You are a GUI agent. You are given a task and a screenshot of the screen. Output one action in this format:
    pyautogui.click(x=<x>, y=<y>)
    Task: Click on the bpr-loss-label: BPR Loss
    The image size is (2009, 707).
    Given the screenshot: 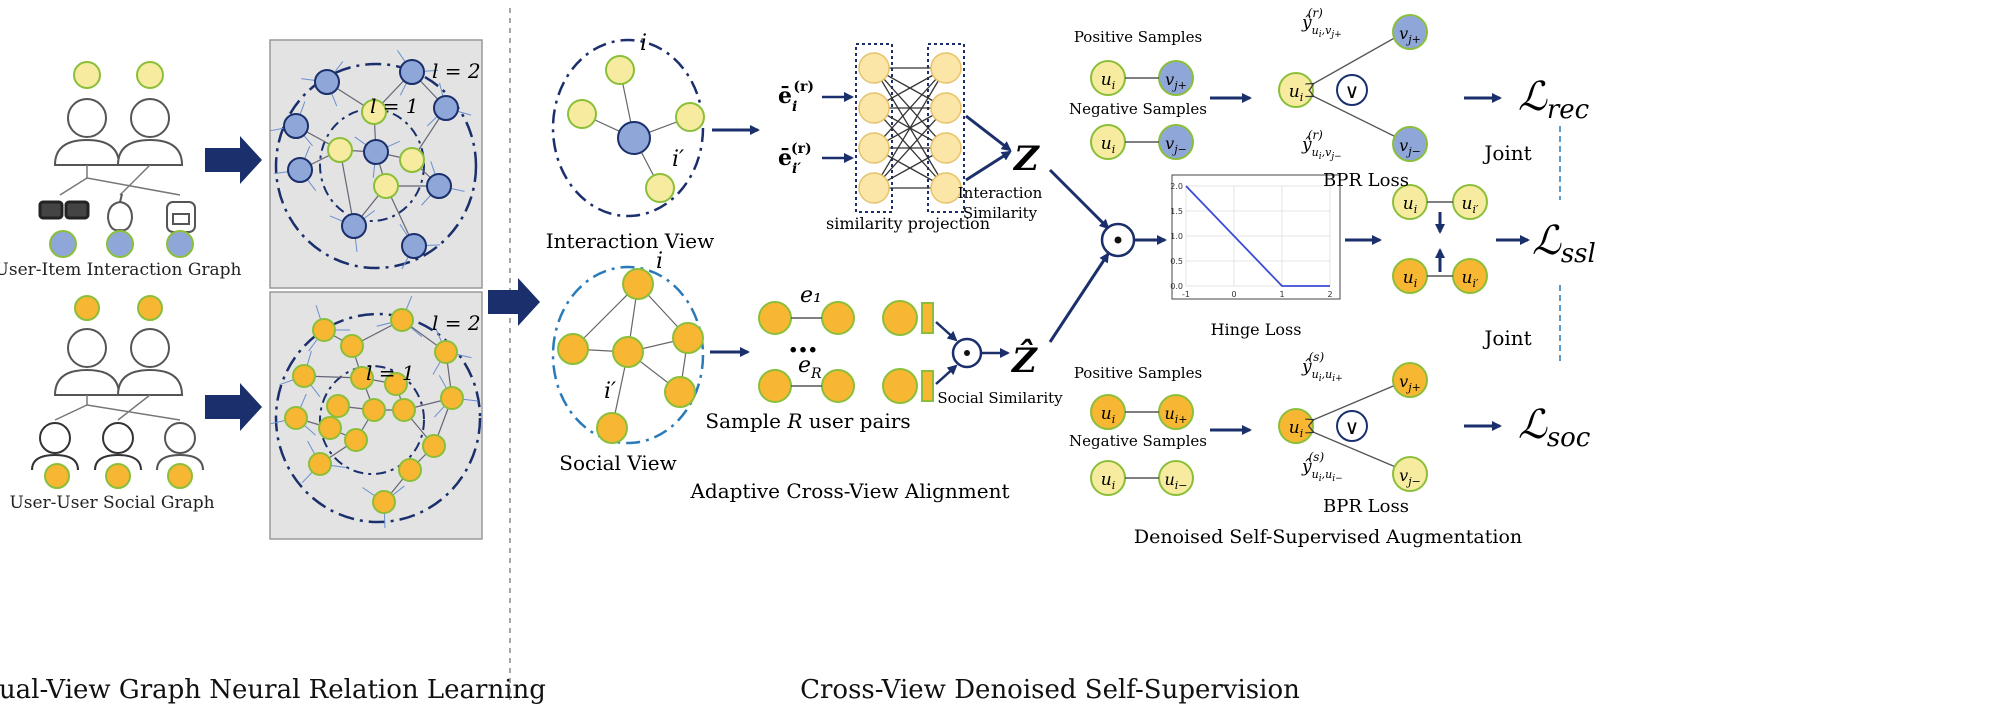 What is the action you would take?
    pyautogui.click(x=1366, y=506)
    